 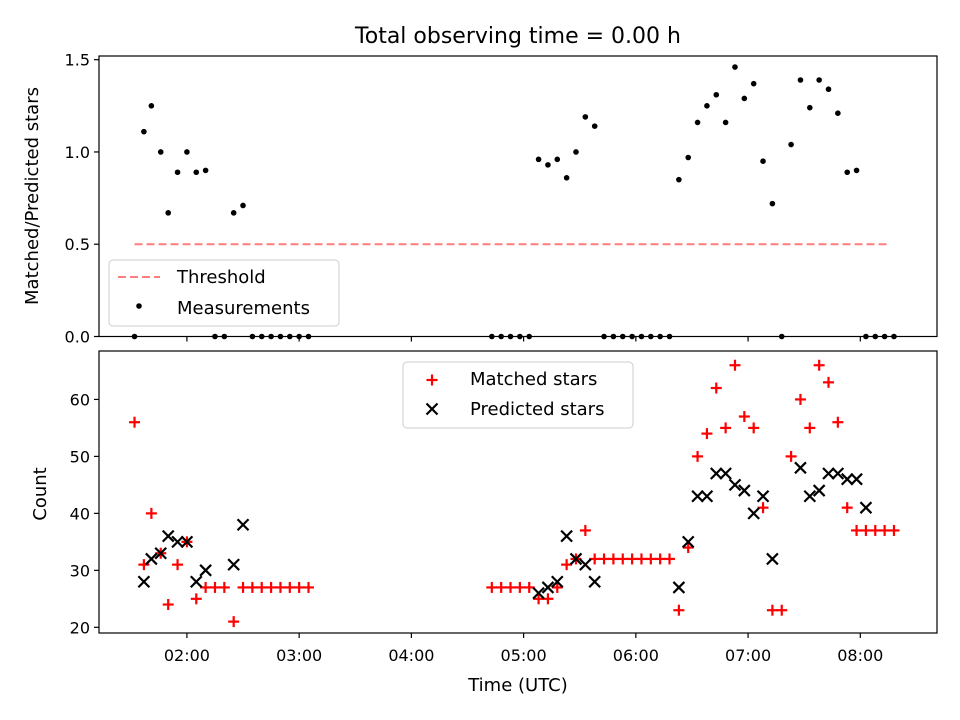 I want to click on legend-predicted-marker, so click(x=432, y=409).